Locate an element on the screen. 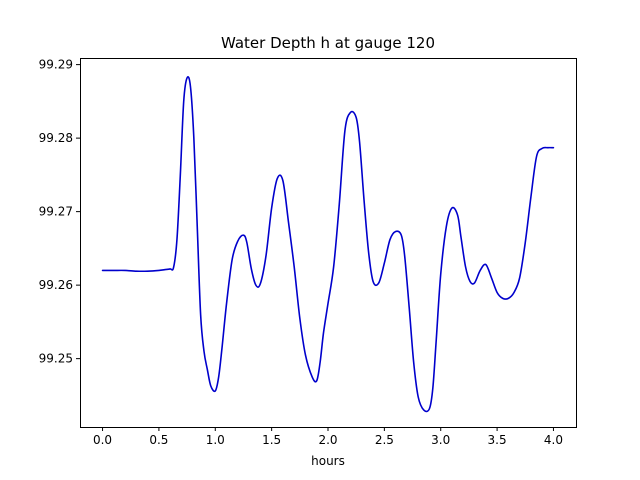 The image size is (640, 480). x-tick-label: 1.5 is located at coordinates (271, 440).